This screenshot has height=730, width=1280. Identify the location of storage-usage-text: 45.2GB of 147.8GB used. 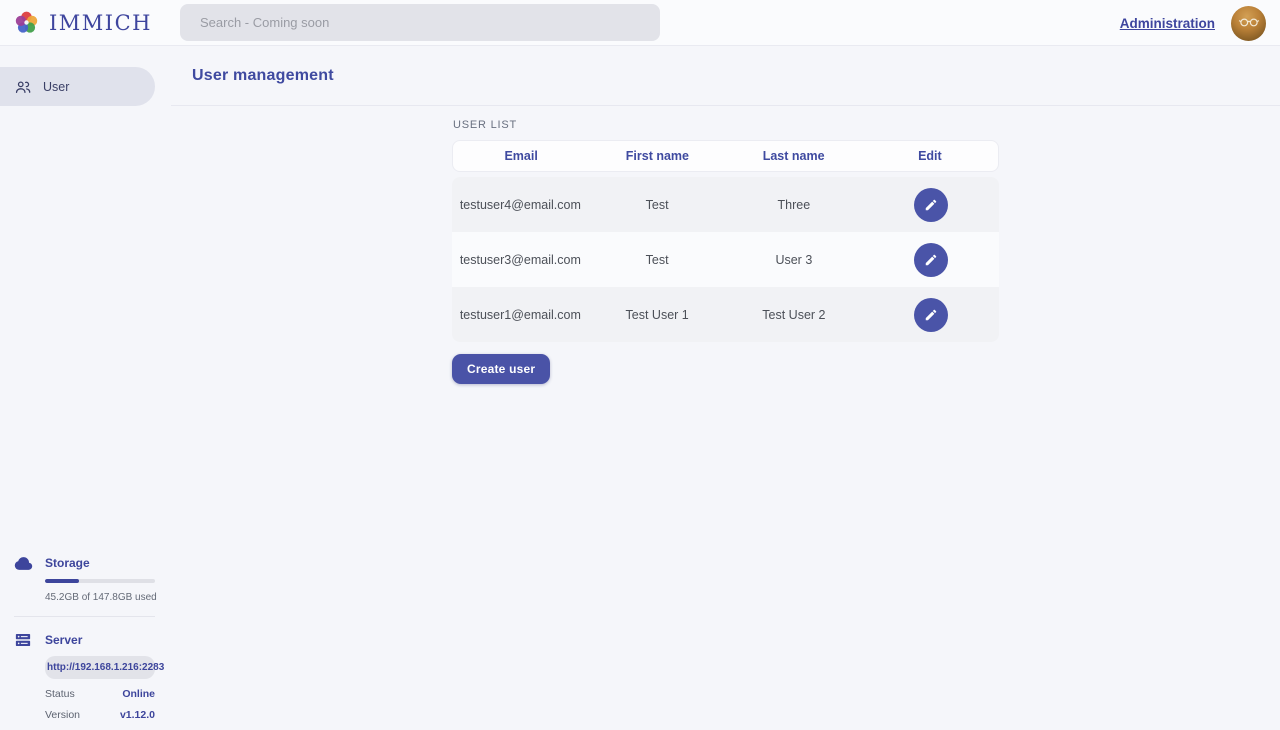
(101, 597).